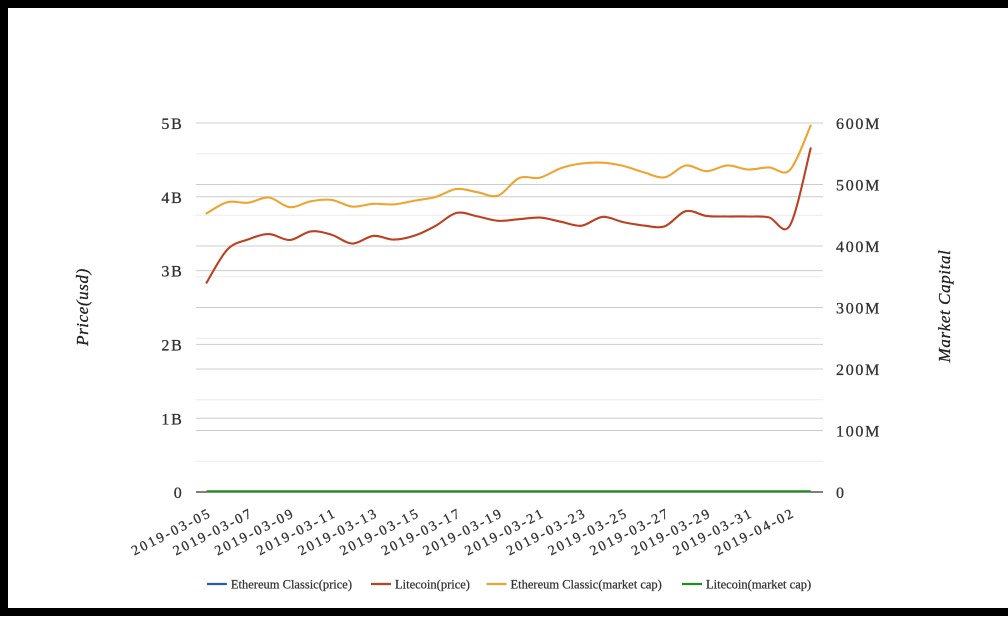 The width and height of the screenshot is (1008, 621). What do you see at coordinates (82, 307) in the screenshot?
I see `svg-text: Price(usd)` at bounding box center [82, 307].